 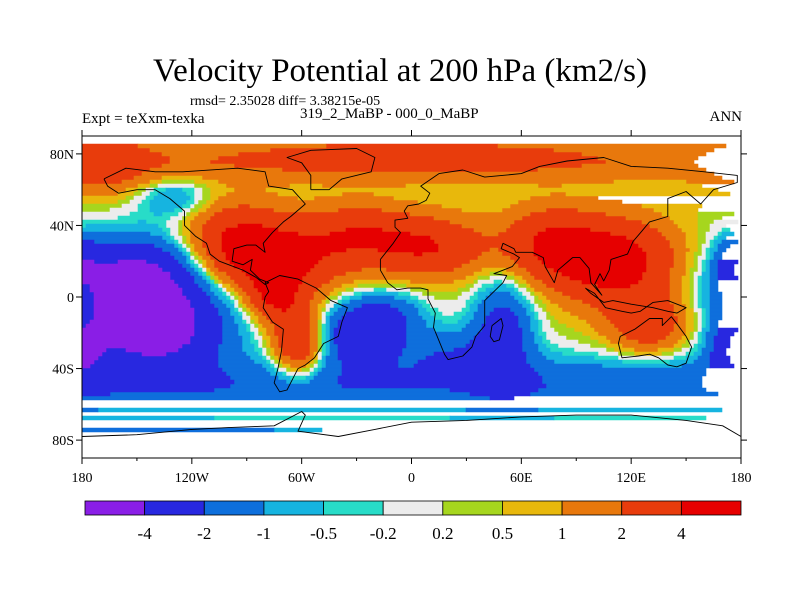 I want to click on colorbar-label-3: -0.5, so click(x=323, y=533).